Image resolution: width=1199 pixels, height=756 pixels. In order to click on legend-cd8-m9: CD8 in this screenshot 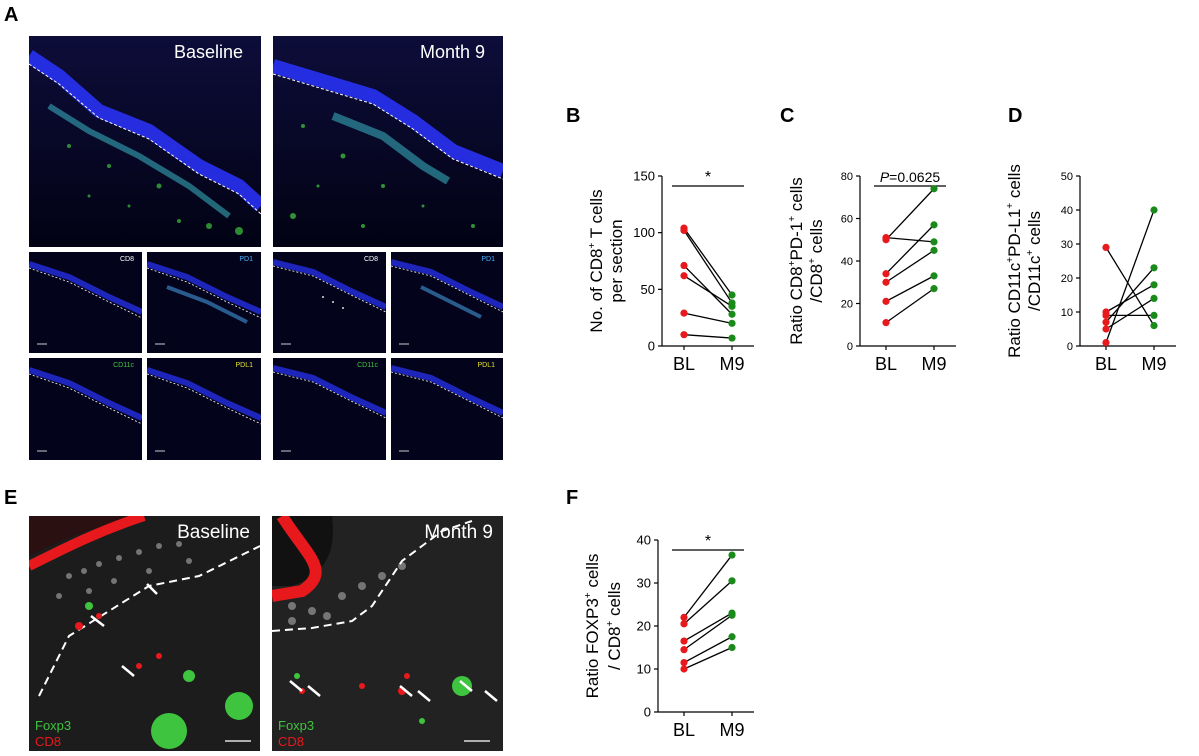, I will do `click(291, 741)`.